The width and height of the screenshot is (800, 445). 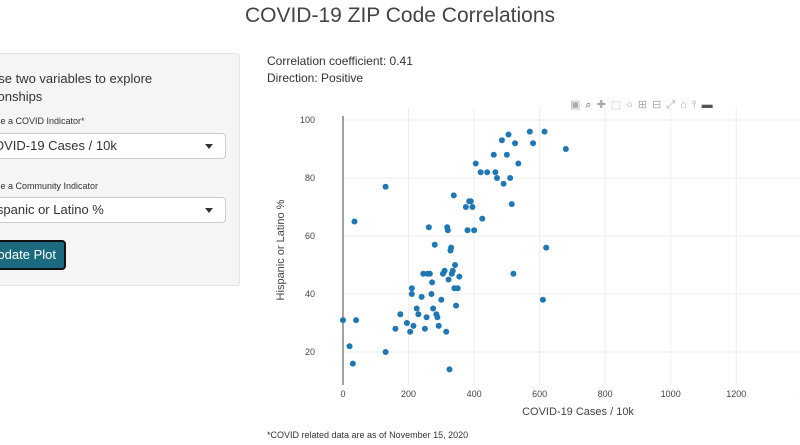 What do you see at coordinates (113, 210) in the screenshot?
I see `community-indicator-select: ispanic or Latino %` at bounding box center [113, 210].